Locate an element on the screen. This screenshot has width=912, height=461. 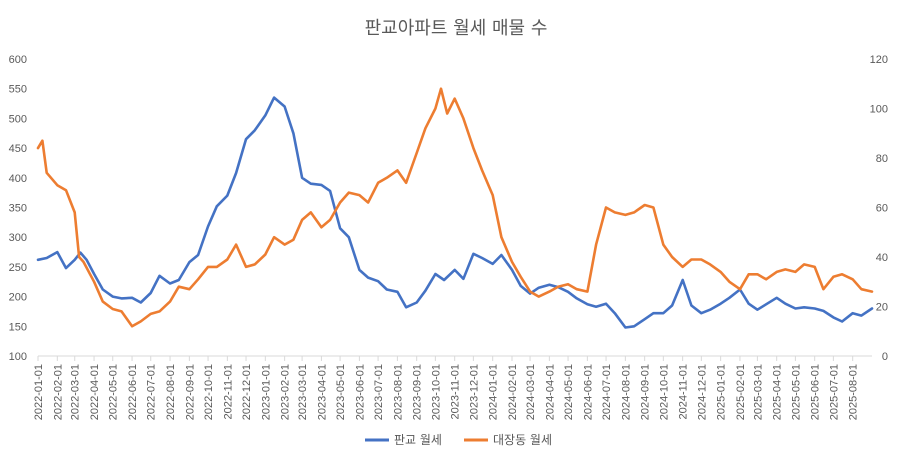
x-tick-label: 2023-04-01 is located at coordinates (322, 392).